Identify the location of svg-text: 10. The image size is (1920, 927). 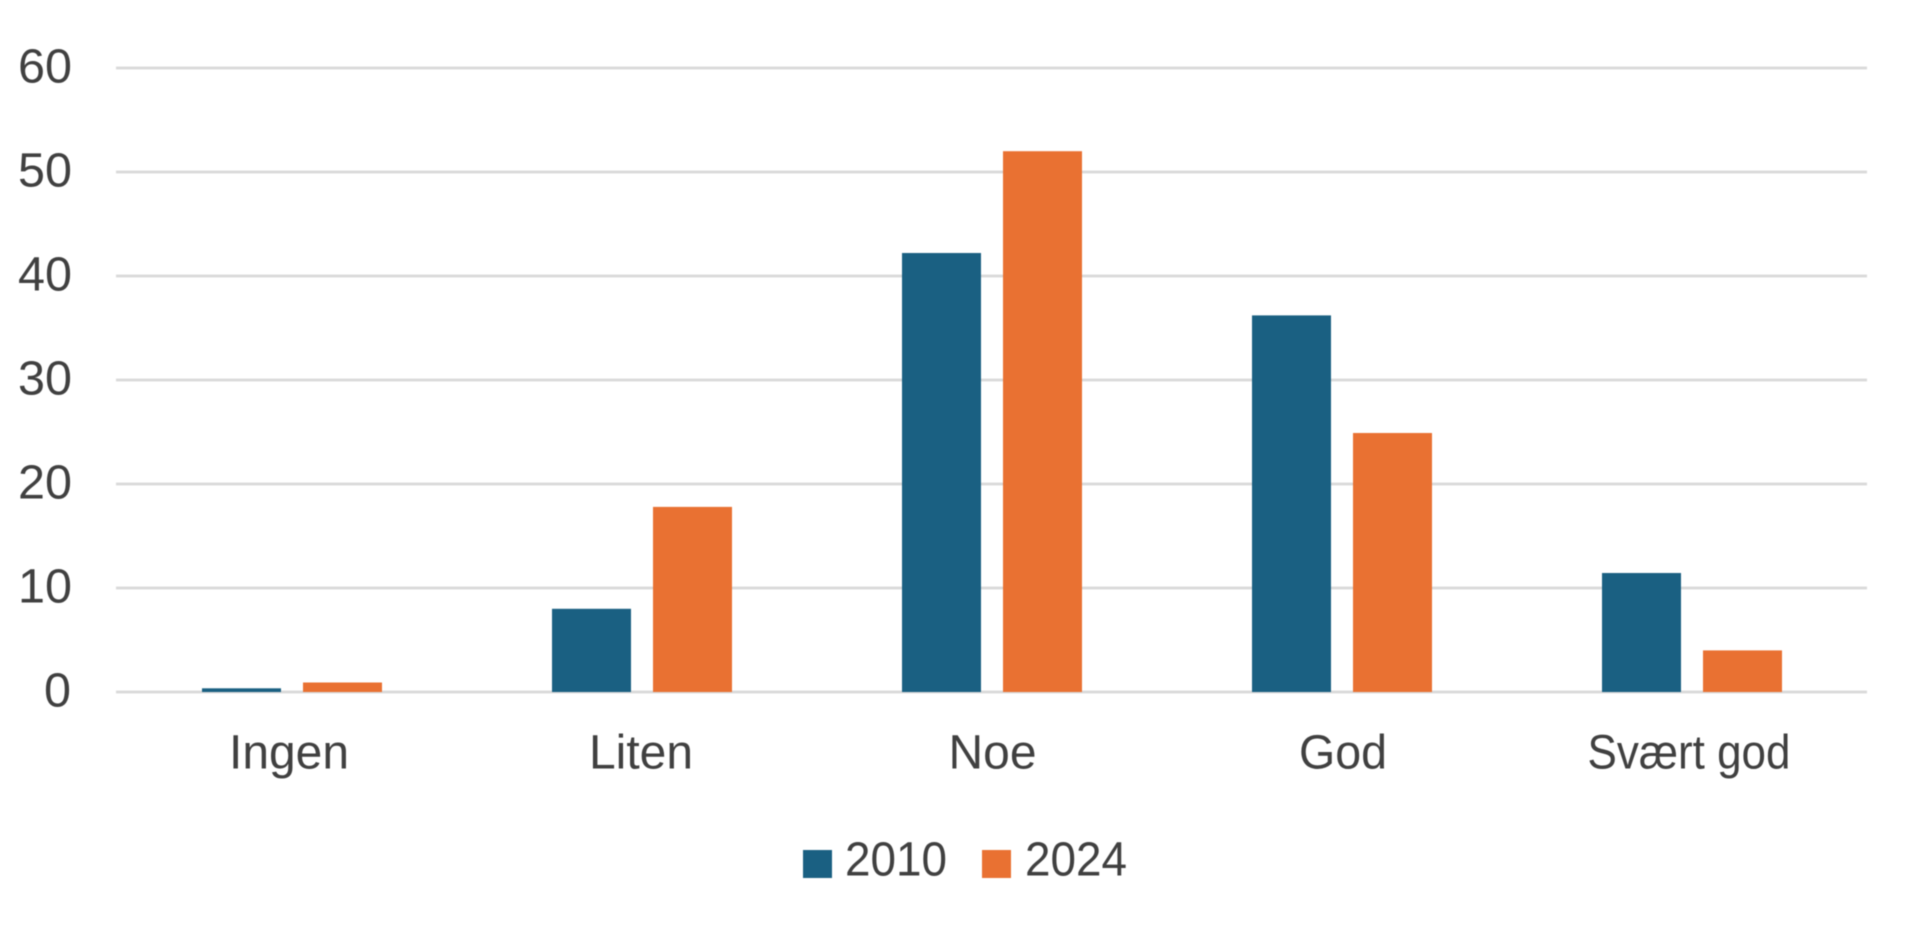
(45, 587).